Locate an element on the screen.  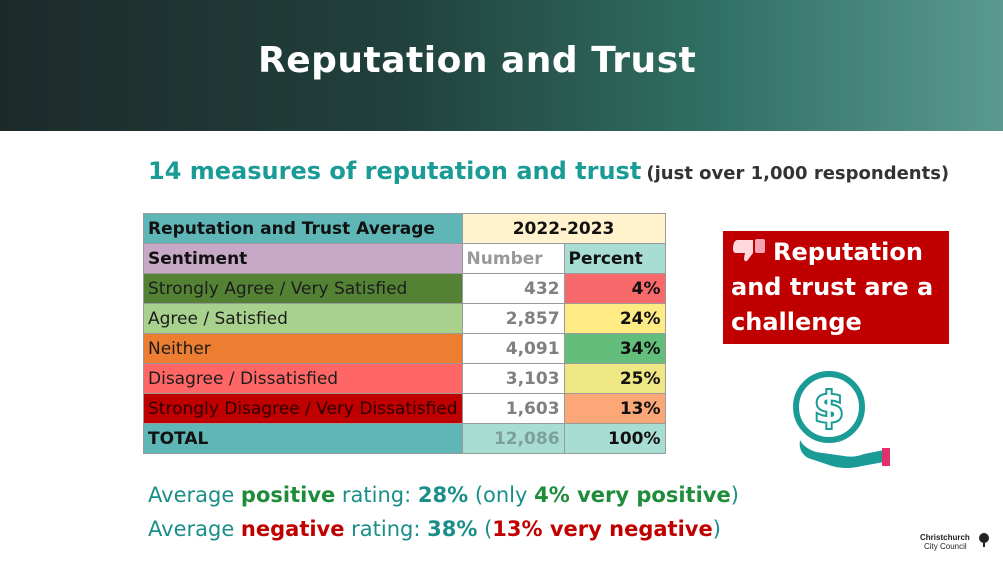
row-percent: 24% is located at coordinates (614, 318).